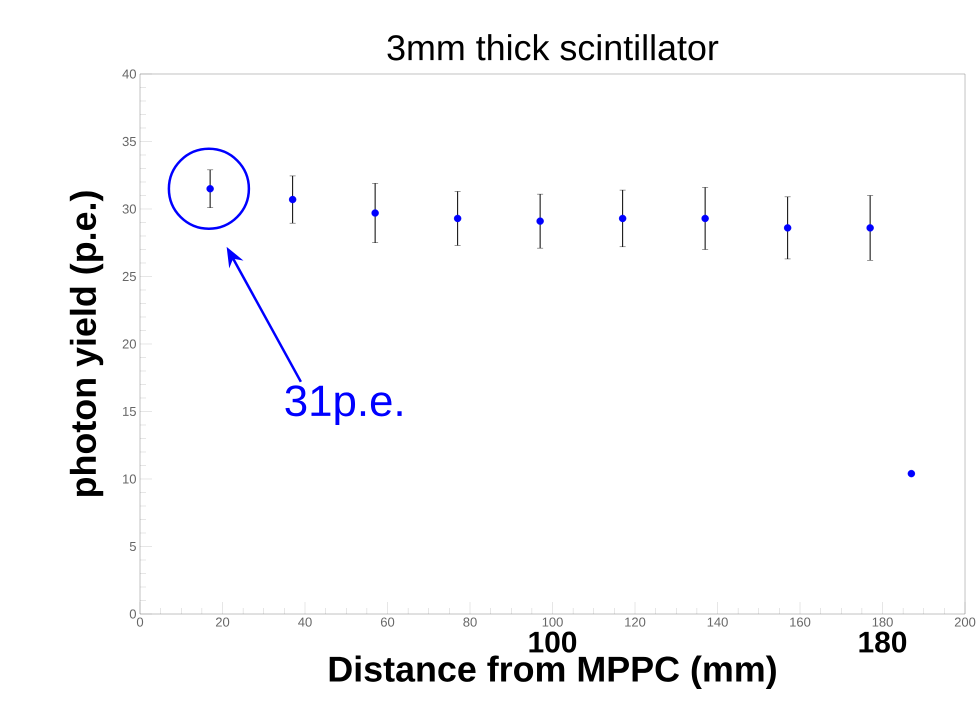  What do you see at coordinates (552, 47) in the screenshot?
I see `chart-title: 3mm thick scintillator` at bounding box center [552, 47].